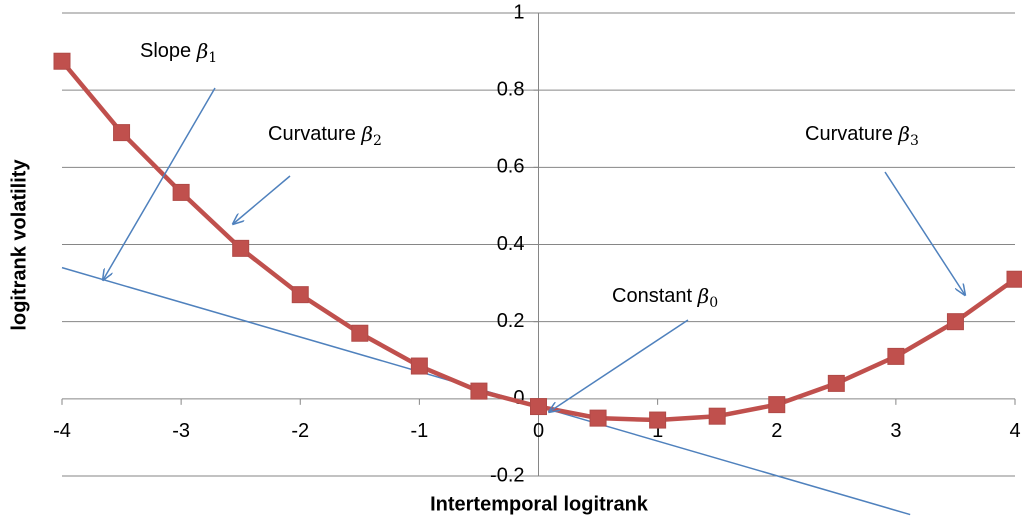  I want to click on annotation: Curvature β3, so click(862, 136).